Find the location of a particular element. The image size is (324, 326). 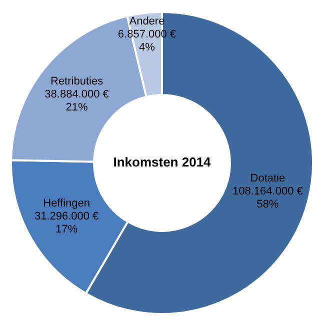

slice-label: Retributies is located at coordinates (77, 81).